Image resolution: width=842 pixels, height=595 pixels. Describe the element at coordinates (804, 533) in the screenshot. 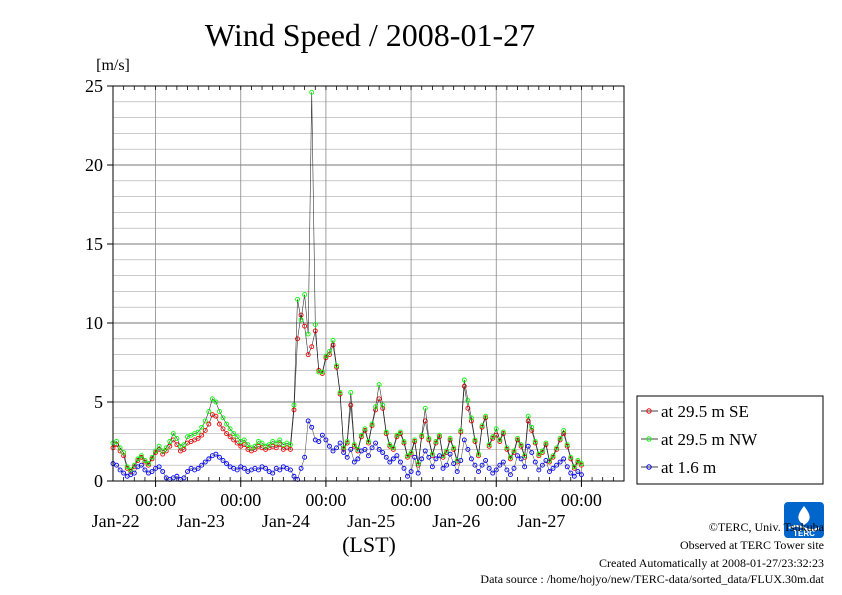

I see `logo-text: TERC` at that location.